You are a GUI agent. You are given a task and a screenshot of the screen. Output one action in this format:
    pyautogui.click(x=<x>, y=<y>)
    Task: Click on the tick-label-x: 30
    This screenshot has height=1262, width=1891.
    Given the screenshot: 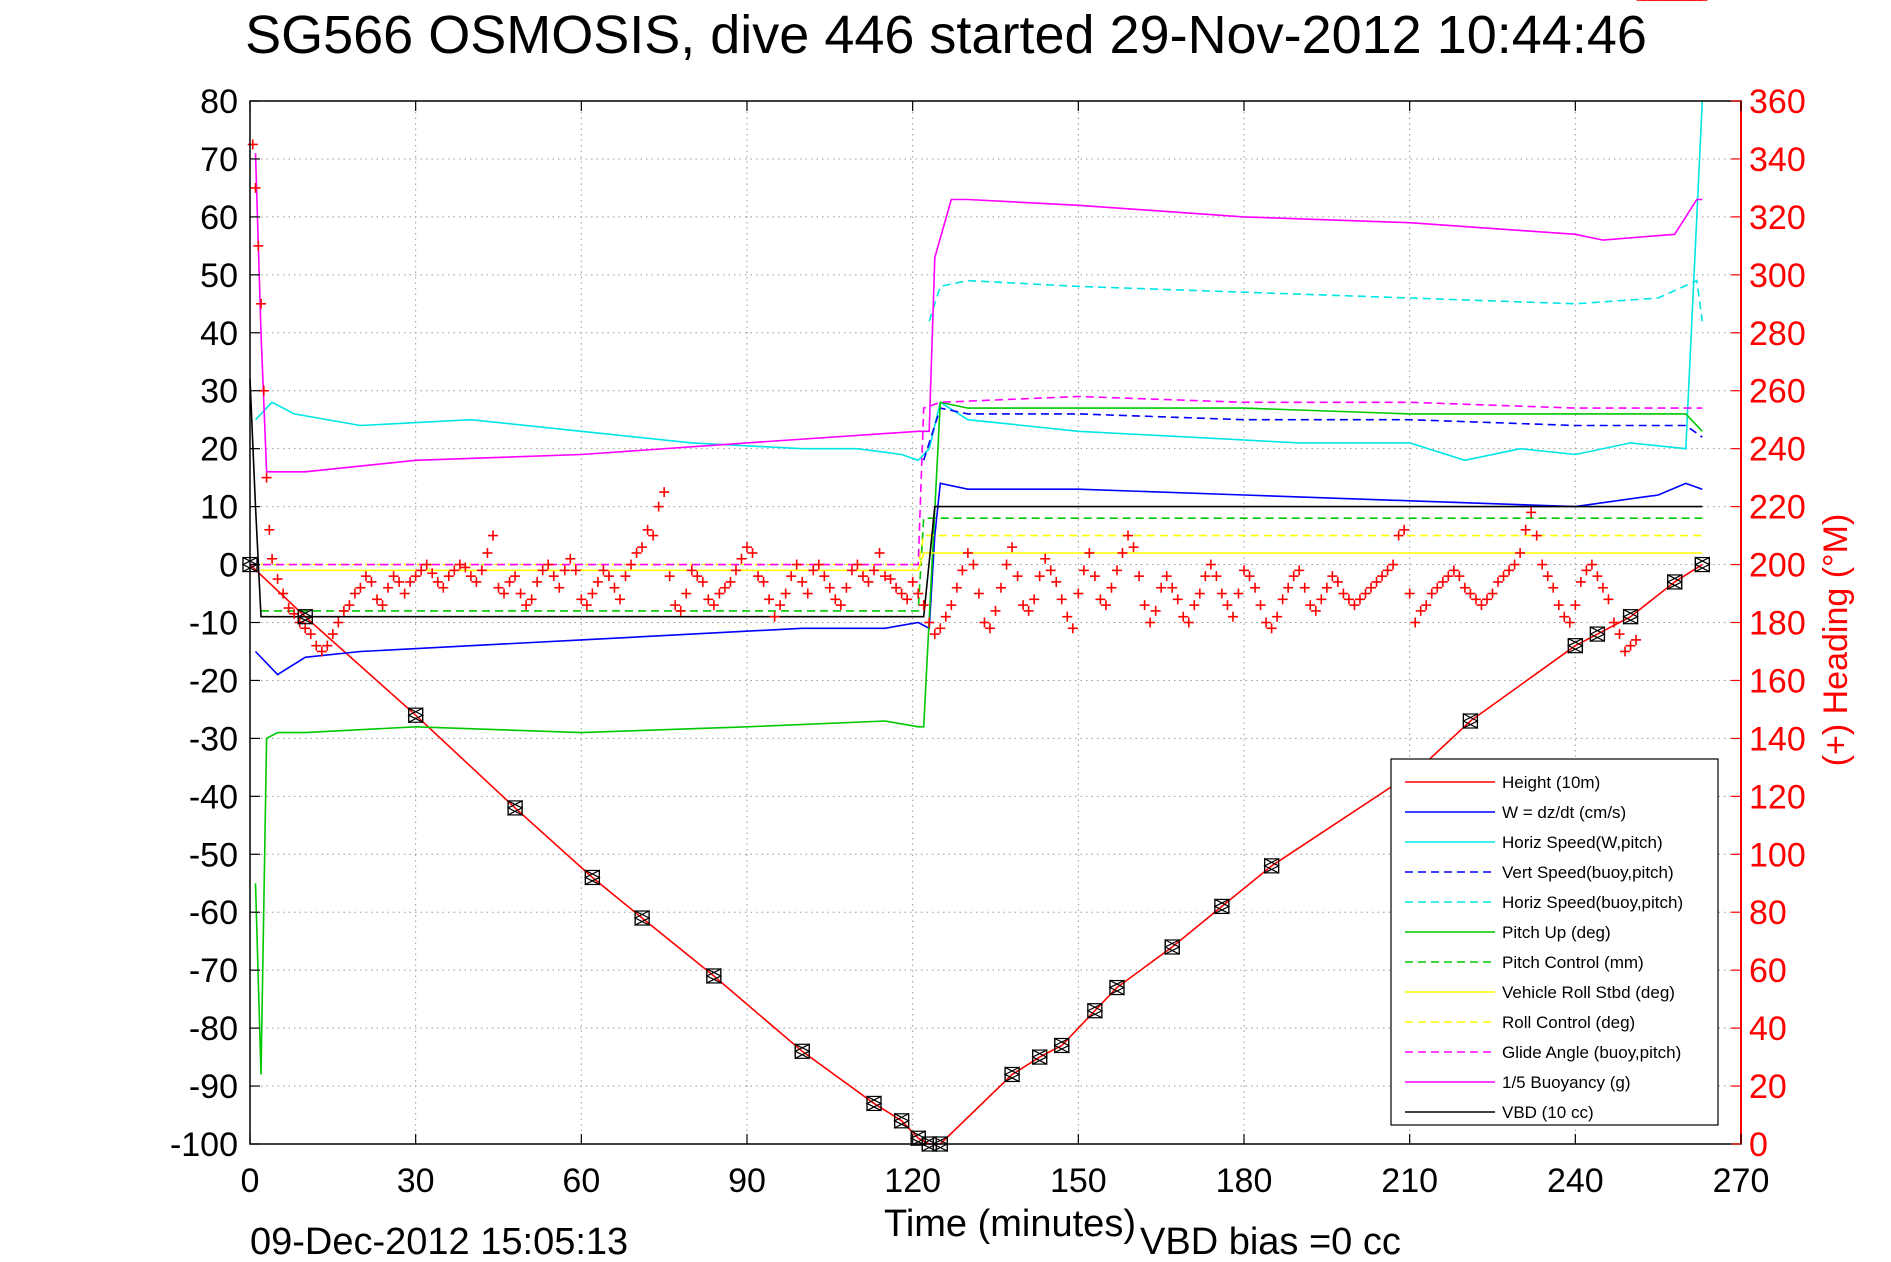 What is the action you would take?
    pyautogui.click(x=416, y=1181)
    